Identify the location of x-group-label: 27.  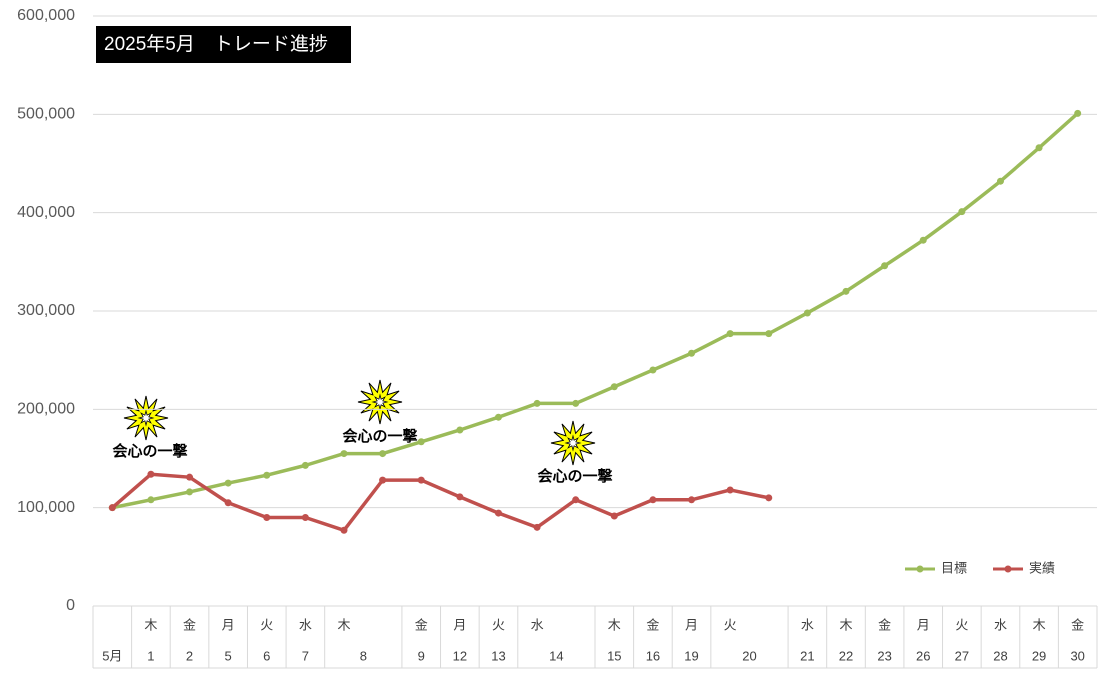
(962, 655).